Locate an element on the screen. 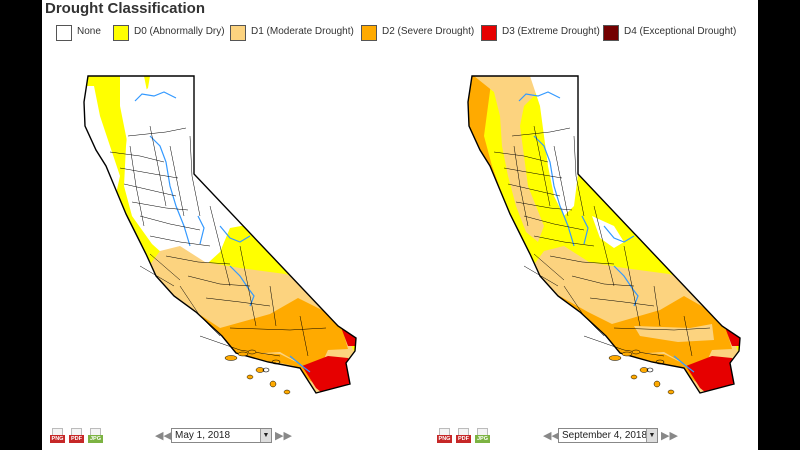  date-value: May 1, 2018 is located at coordinates (203, 435).